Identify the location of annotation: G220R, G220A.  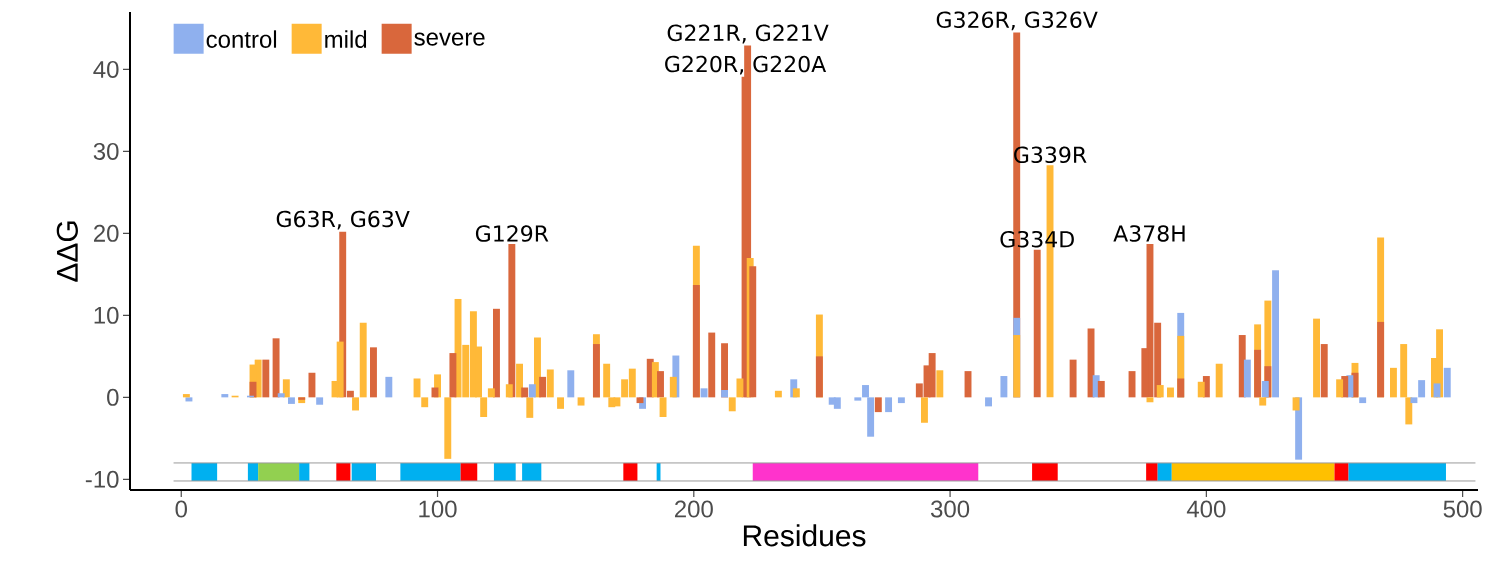
(746, 65).